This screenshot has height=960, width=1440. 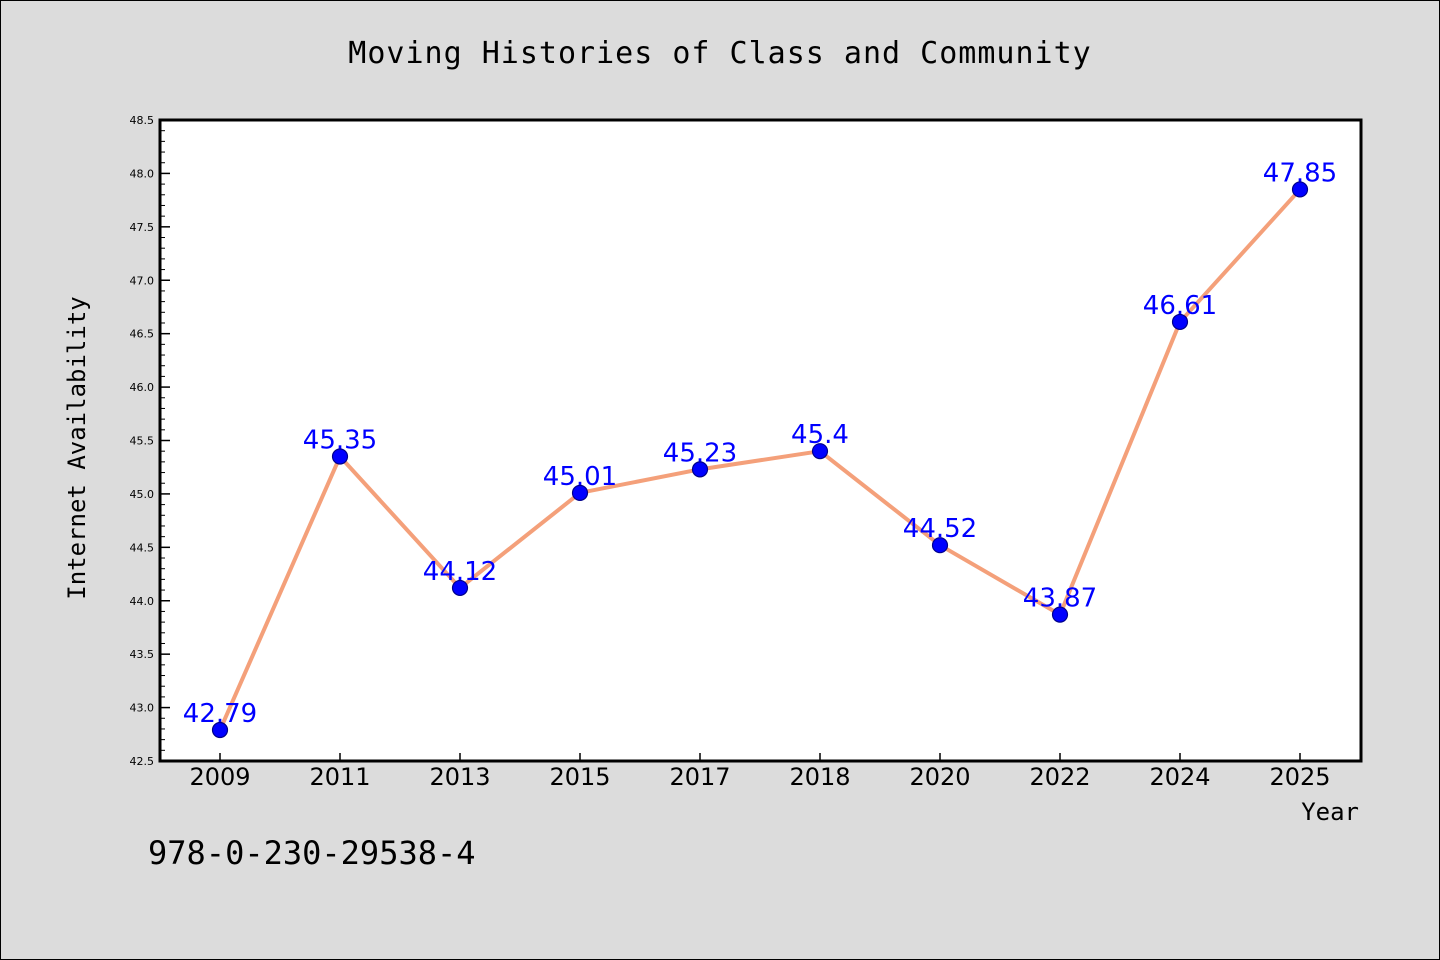 I want to click on data-label: 46.61, so click(x=1180, y=306).